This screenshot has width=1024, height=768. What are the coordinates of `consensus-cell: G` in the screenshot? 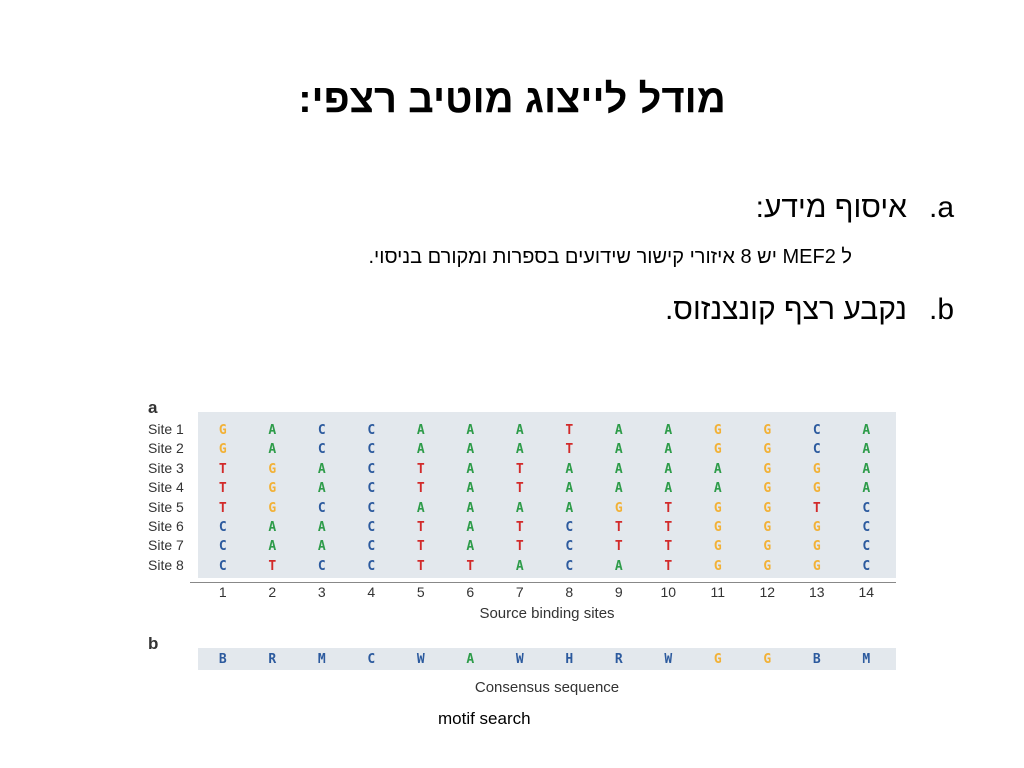 It's located at (717, 659).